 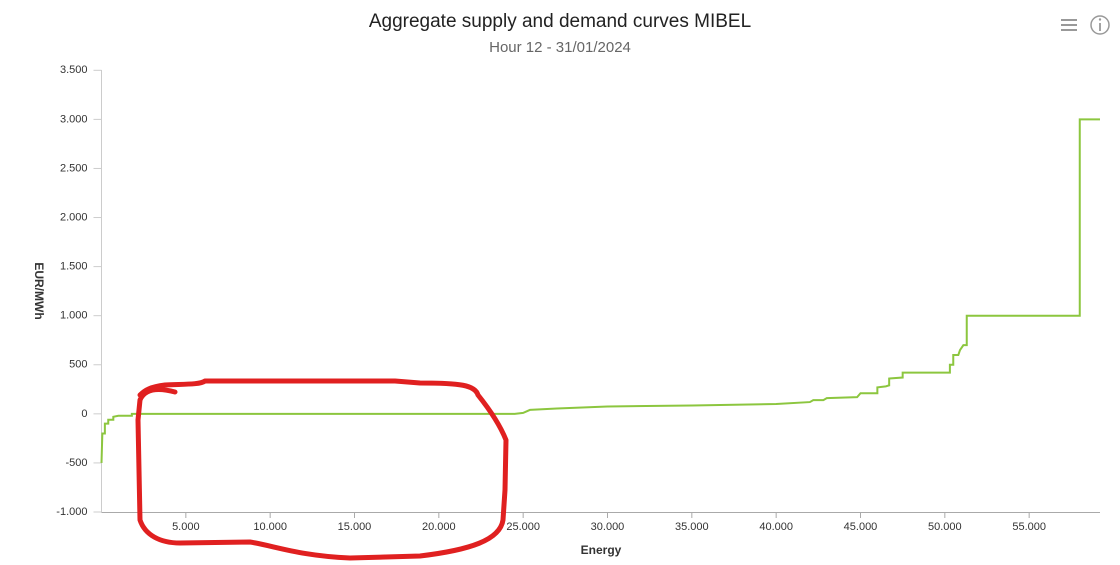 I want to click on y-tick-label: 2.500, so click(x=74, y=168).